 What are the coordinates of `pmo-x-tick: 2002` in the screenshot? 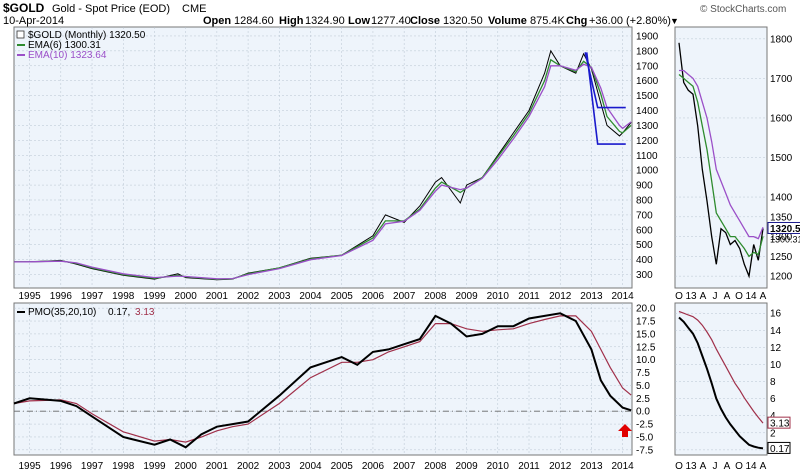 It's located at (248, 466).